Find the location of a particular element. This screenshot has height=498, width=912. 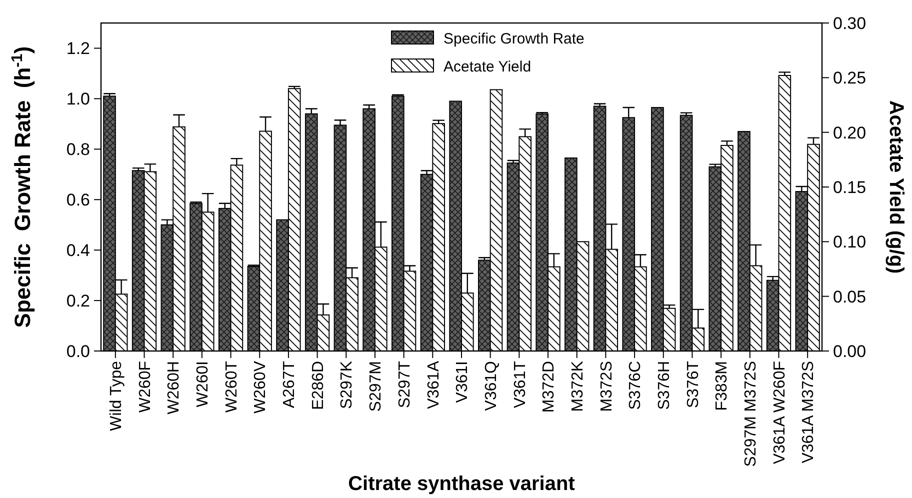

x-tick-label: S376C is located at coordinates (635, 385).